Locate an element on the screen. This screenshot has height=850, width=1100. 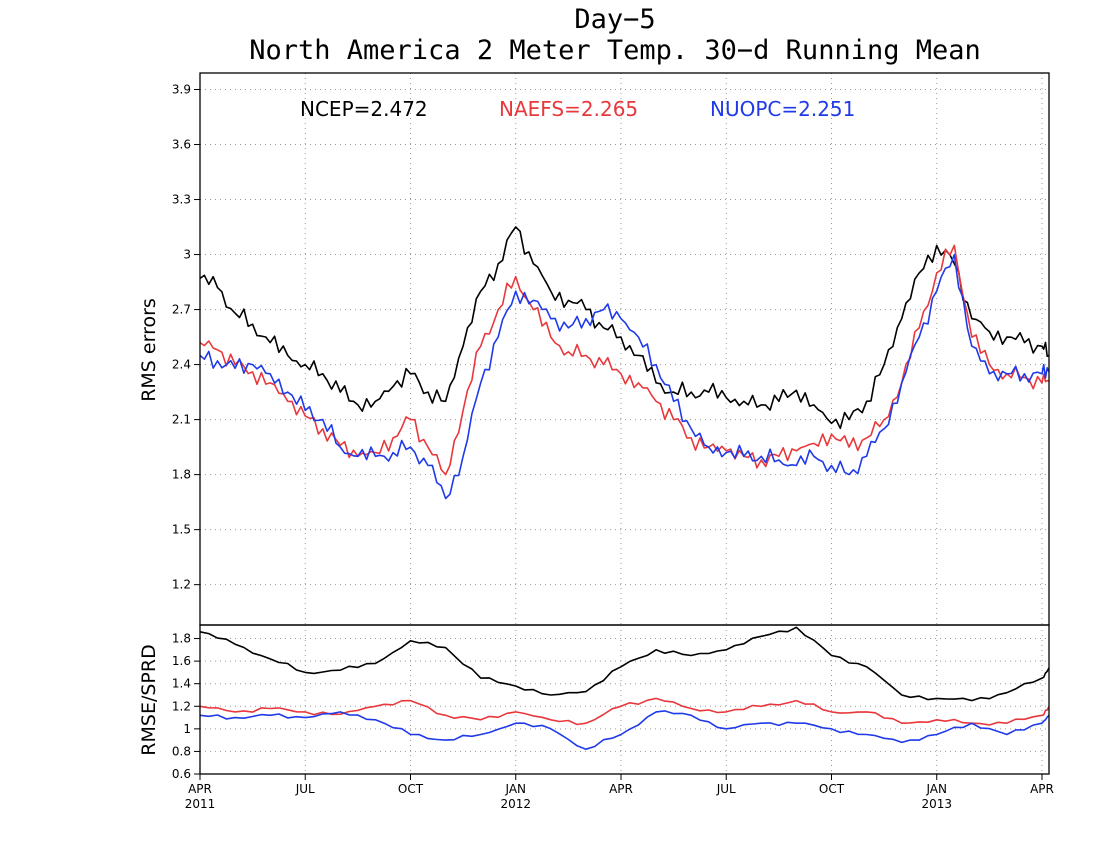
rms-y-tick-label: 3 is located at coordinates (187, 255).